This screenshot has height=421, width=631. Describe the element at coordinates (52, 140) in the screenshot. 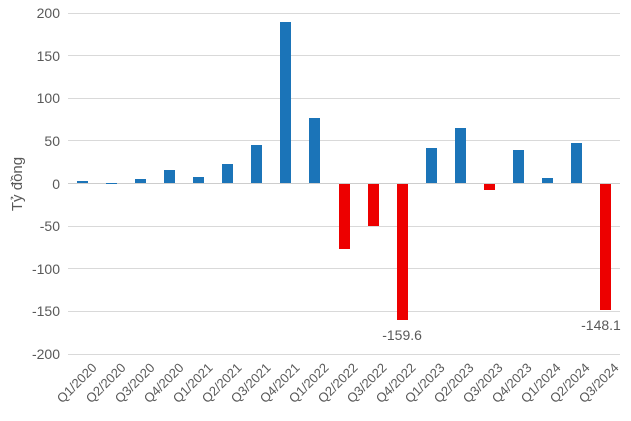

I see `y-tick-label: 50` at that location.